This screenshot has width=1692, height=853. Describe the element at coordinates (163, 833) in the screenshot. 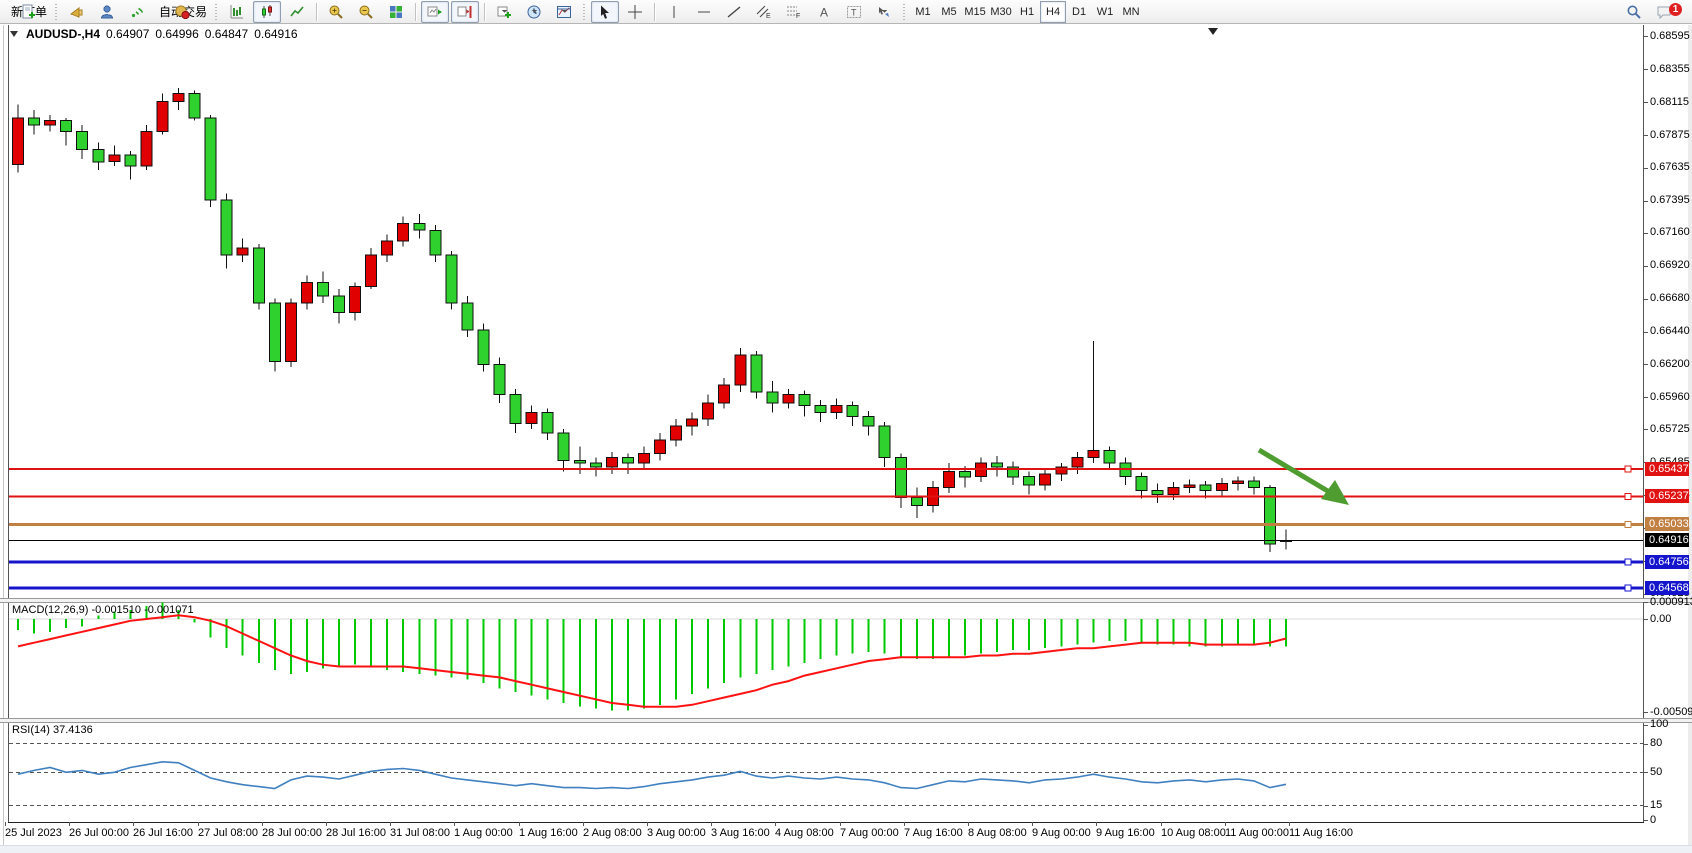

I see `time-tick-label: 26 Jul 16:00` at that location.